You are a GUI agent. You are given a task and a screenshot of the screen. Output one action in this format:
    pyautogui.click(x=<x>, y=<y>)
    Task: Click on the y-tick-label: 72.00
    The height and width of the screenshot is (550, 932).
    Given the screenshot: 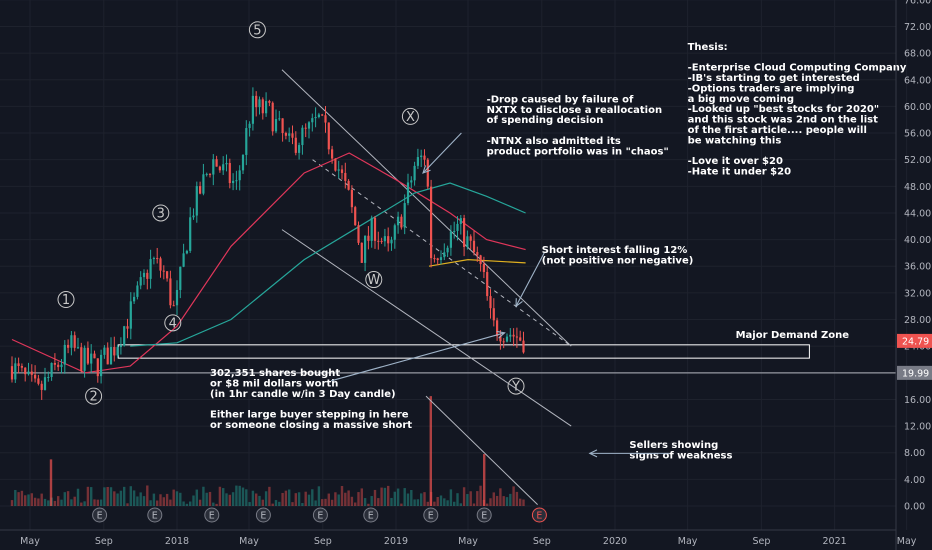 What is the action you would take?
    pyautogui.click(x=917, y=27)
    